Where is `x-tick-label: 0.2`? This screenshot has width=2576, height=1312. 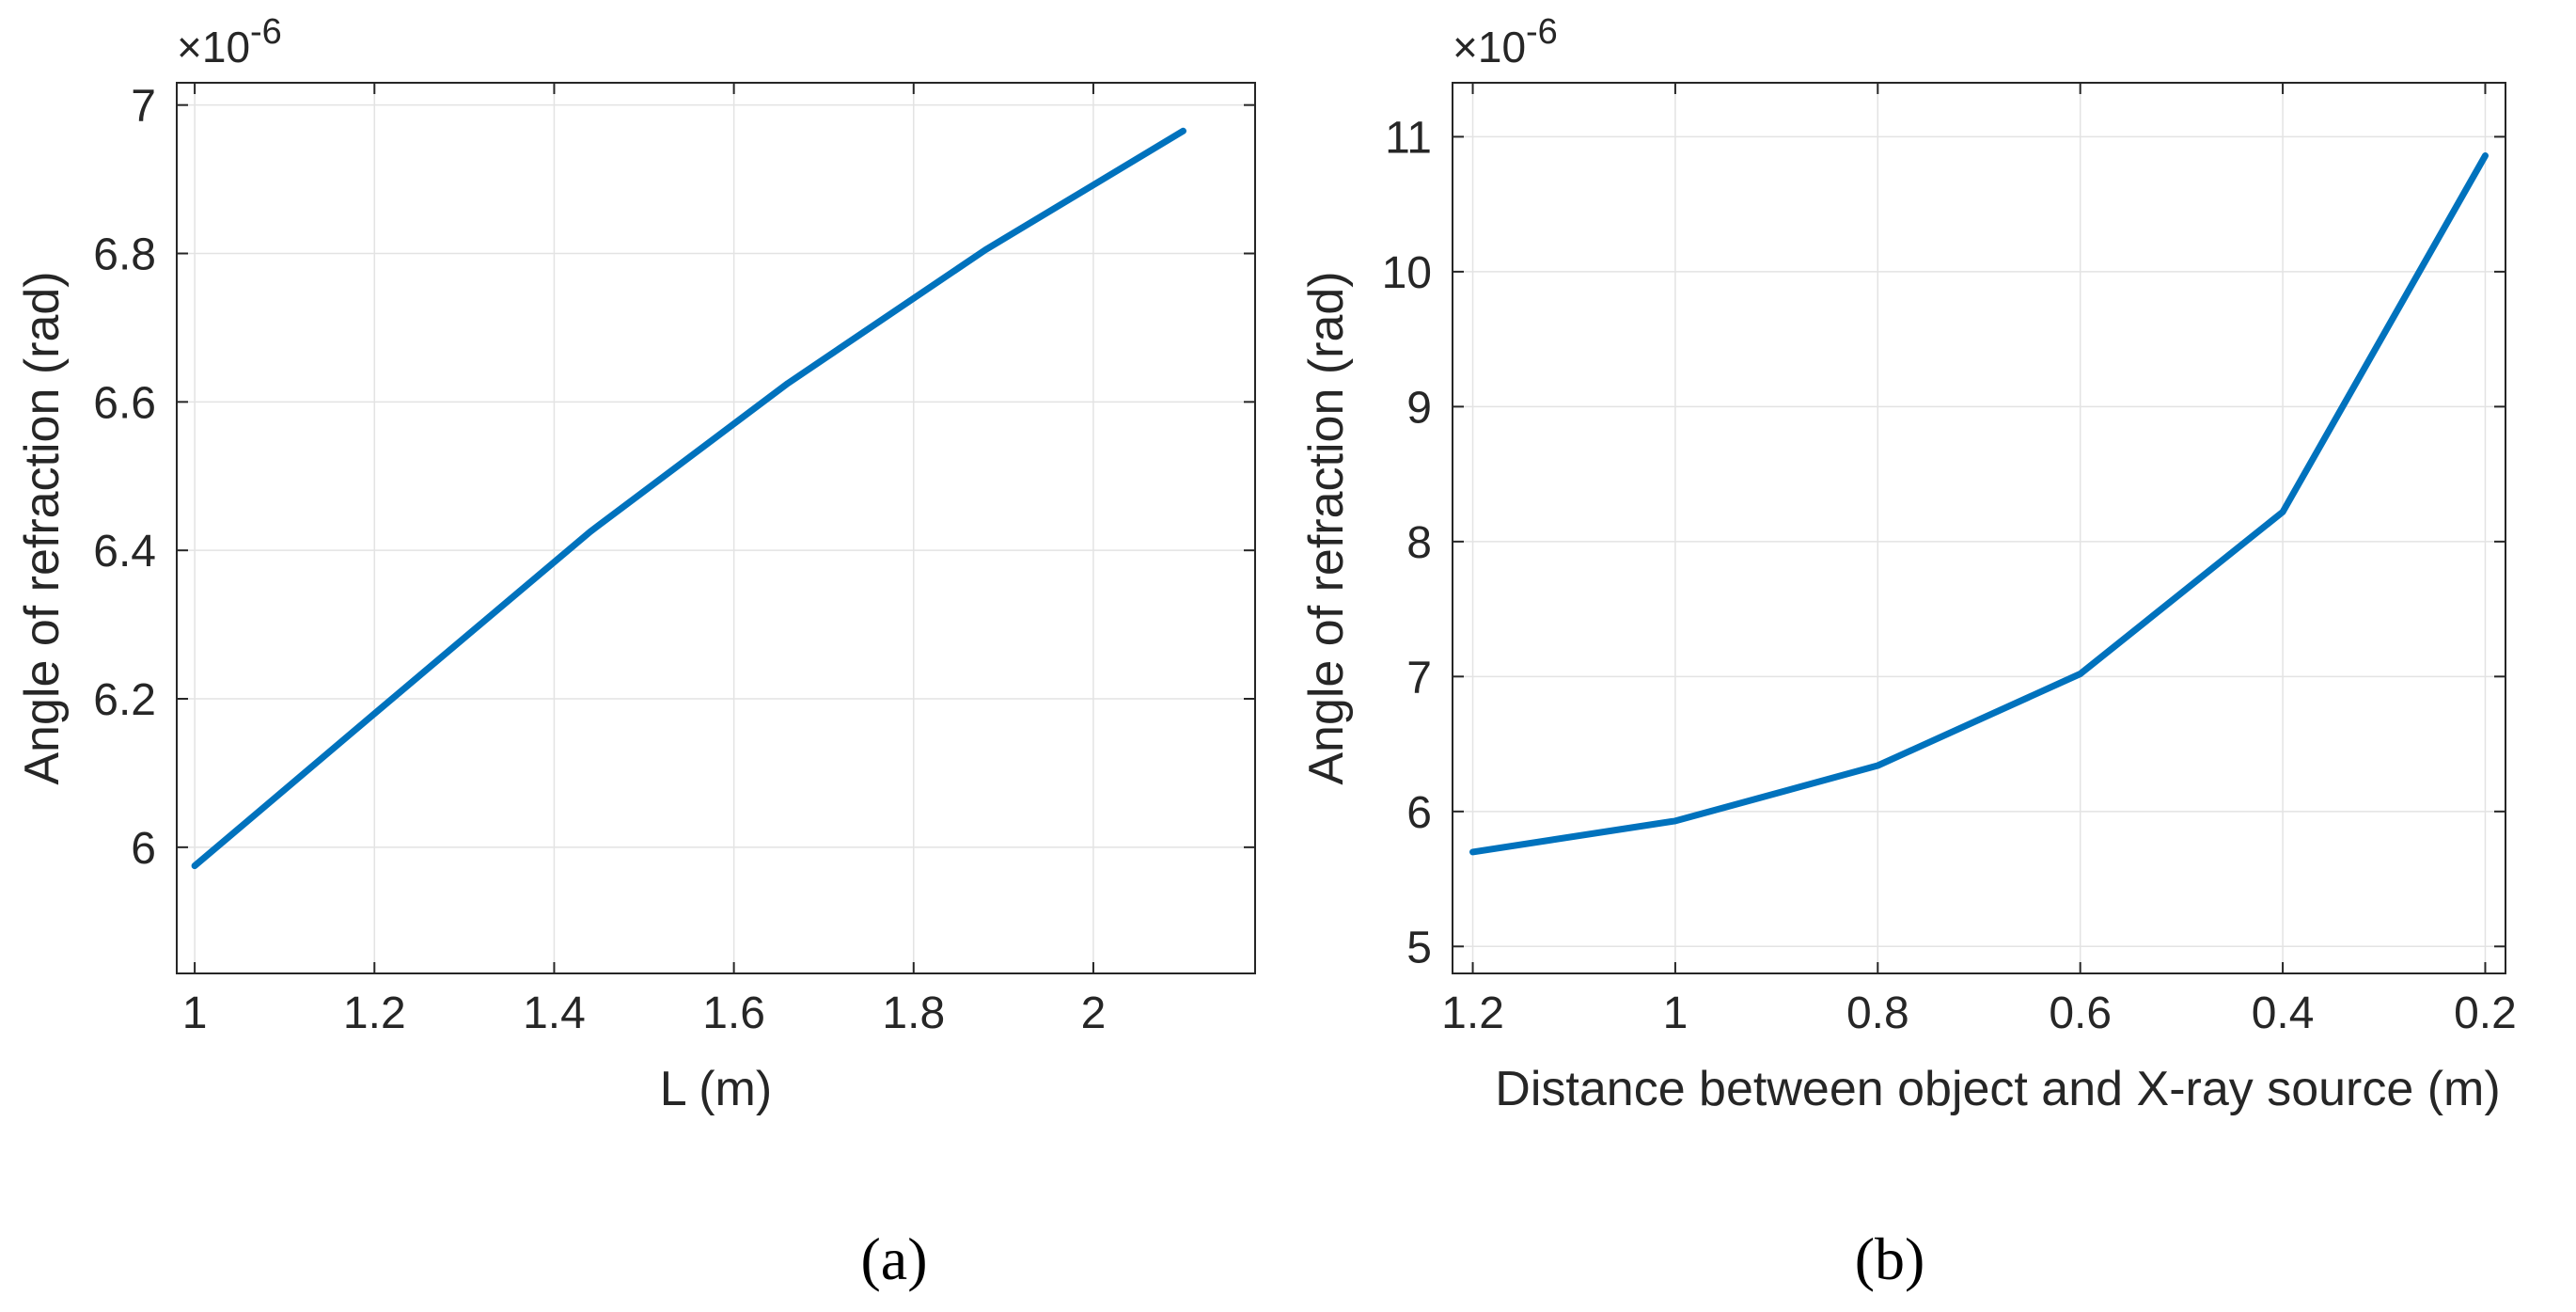
x-tick-label: 0.2 is located at coordinates (2486, 1013).